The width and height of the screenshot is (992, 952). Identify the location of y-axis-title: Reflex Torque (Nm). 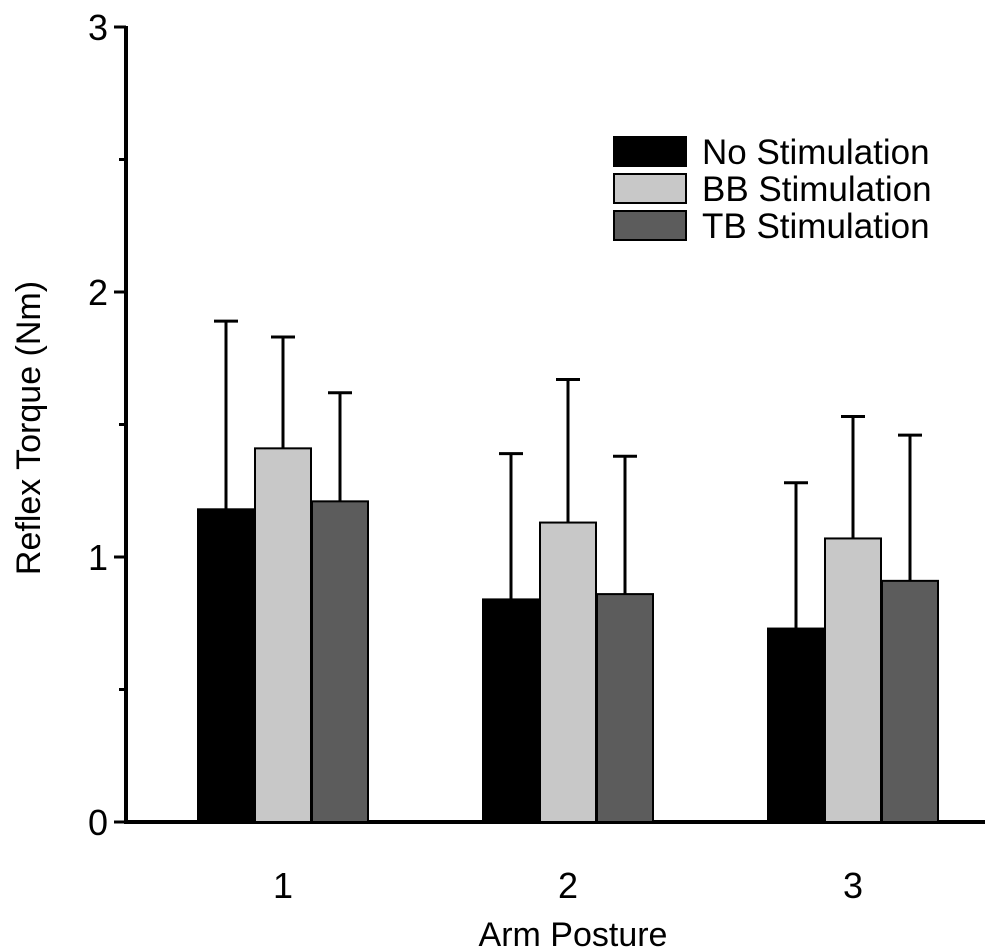
(29, 428).